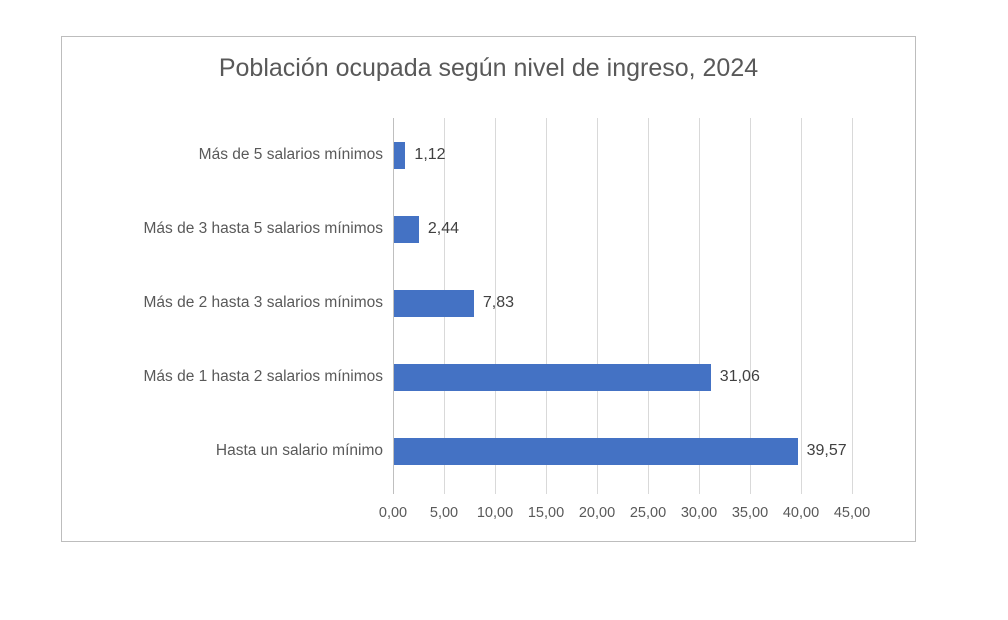 This screenshot has width=1008, height=620. Describe the element at coordinates (393, 513) in the screenshot. I see `x-axis-tick-label: 0,00` at that location.